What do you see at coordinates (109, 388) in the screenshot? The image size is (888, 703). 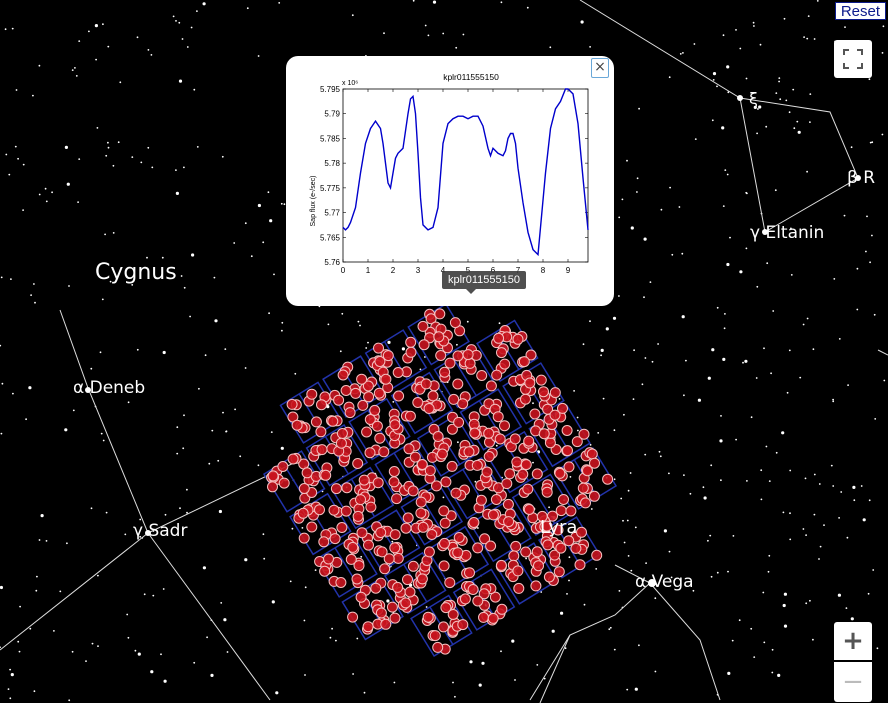 I see `label-deneb: α Deneb` at bounding box center [109, 388].